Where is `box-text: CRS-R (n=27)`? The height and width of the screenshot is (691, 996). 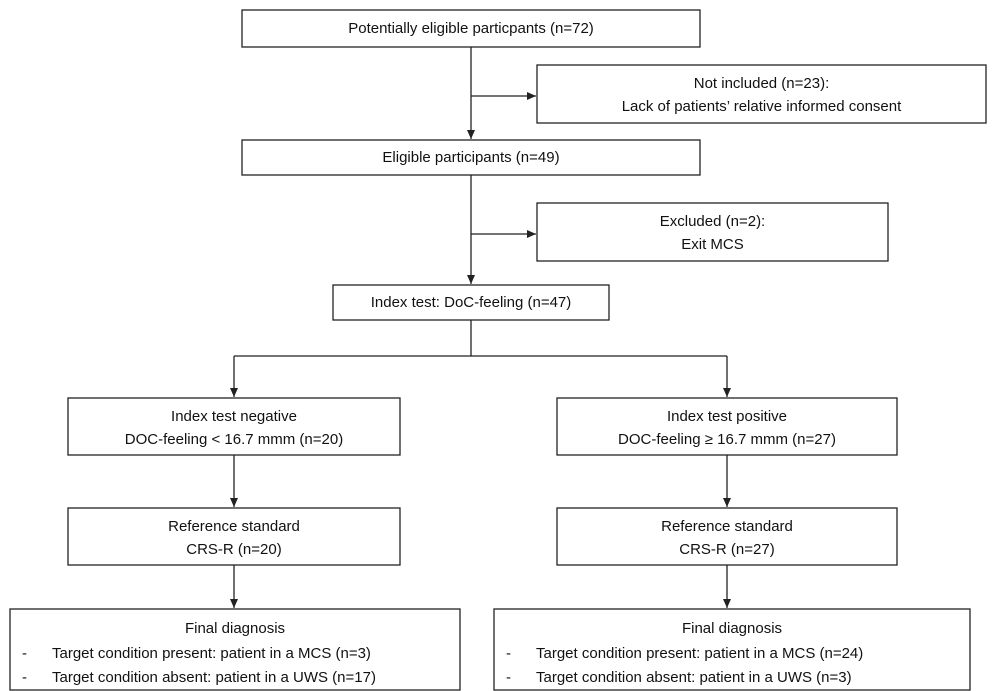 box-text: CRS-R (n=27) is located at coordinates (726, 549).